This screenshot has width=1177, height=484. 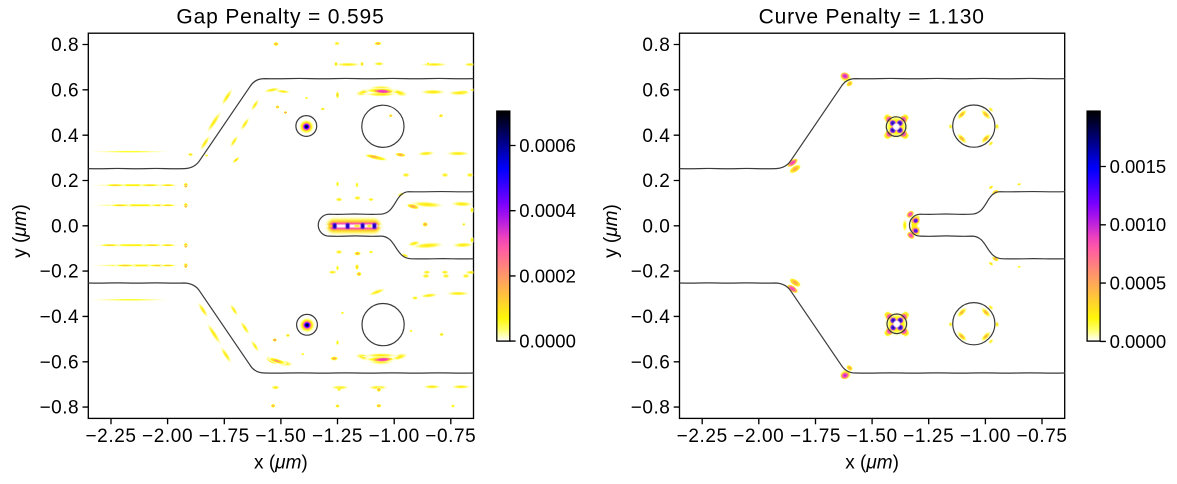 I want to click on svg-text: 0.0002, so click(x=547, y=275).